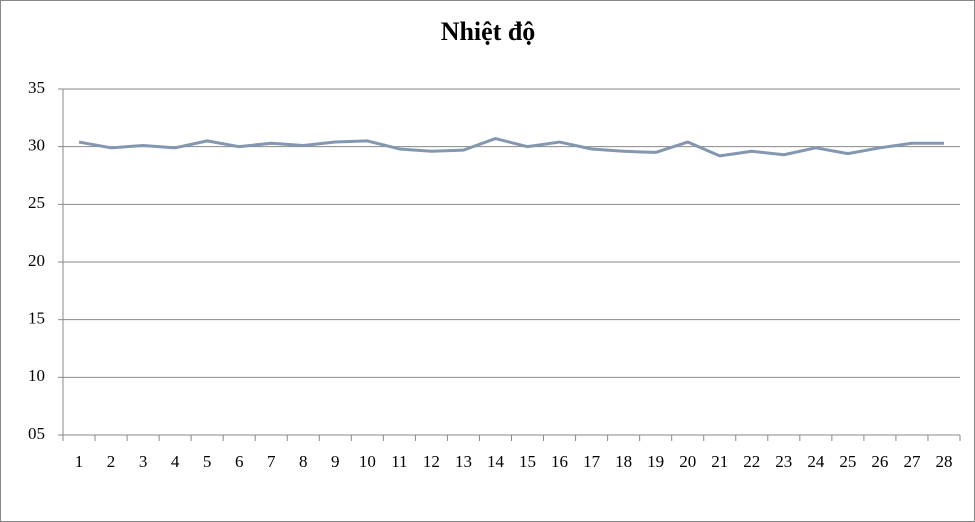 This screenshot has height=522, width=975. What do you see at coordinates (879, 461) in the screenshot?
I see `x-tick-label: 26` at bounding box center [879, 461].